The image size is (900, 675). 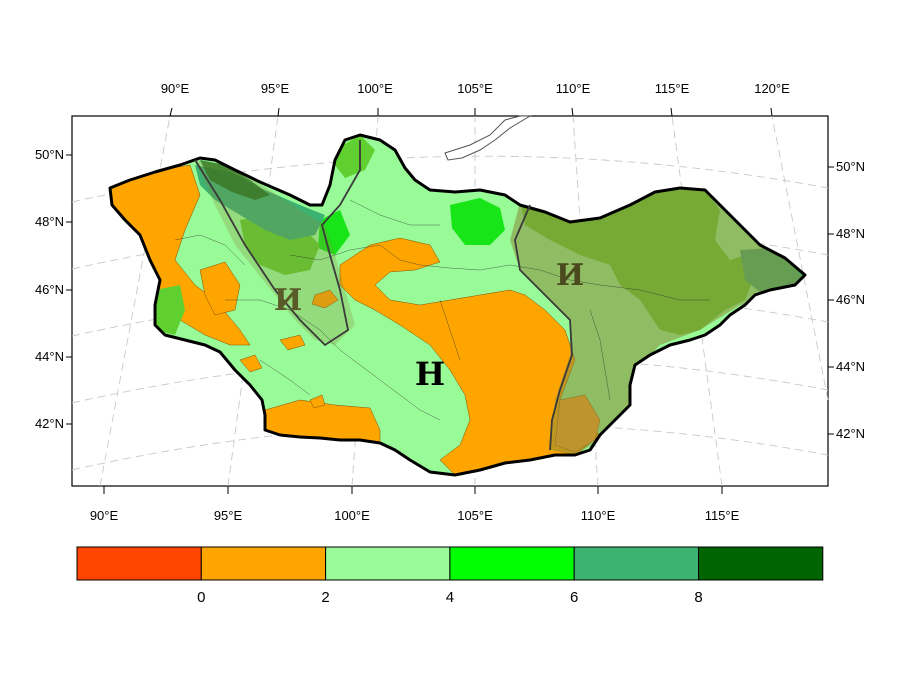 What do you see at coordinates (672, 88) in the screenshot?
I see `top-tick-label: 115°E` at bounding box center [672, 88].